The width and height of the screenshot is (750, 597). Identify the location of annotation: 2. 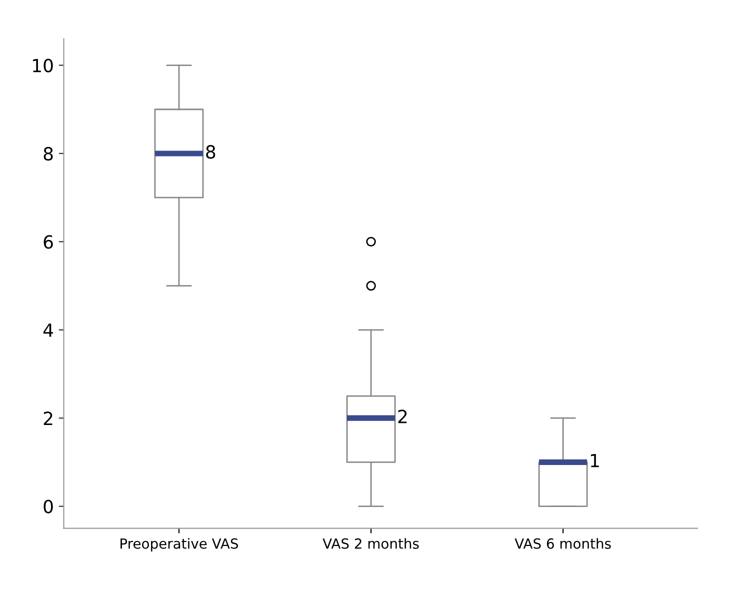
(402, 417).